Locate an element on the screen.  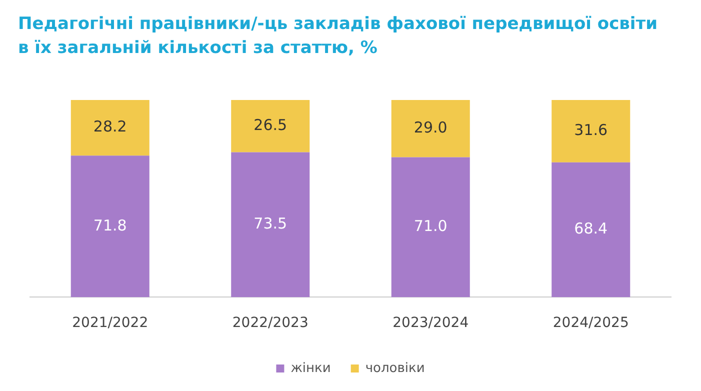
legend-label: жінки is located at coordinates (310, 368).